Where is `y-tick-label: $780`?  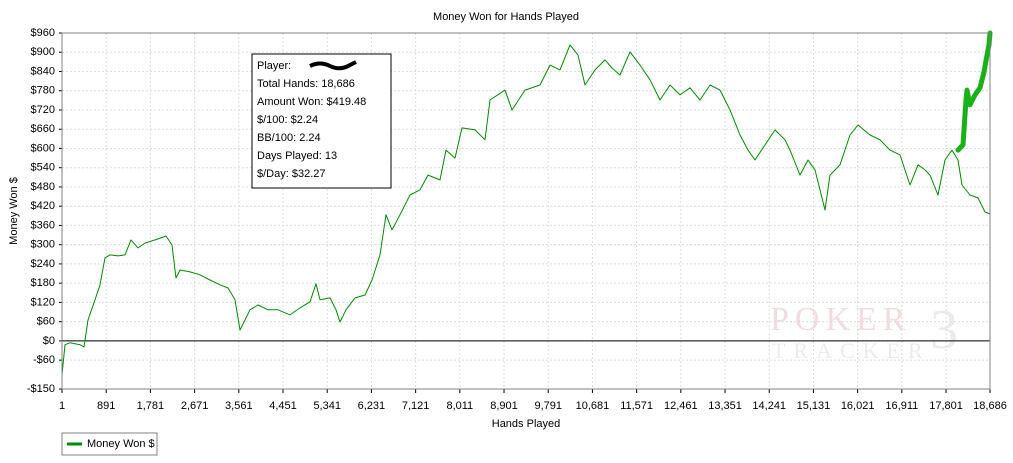
y-tick-label: $780 is located at coordinates (43, 91).